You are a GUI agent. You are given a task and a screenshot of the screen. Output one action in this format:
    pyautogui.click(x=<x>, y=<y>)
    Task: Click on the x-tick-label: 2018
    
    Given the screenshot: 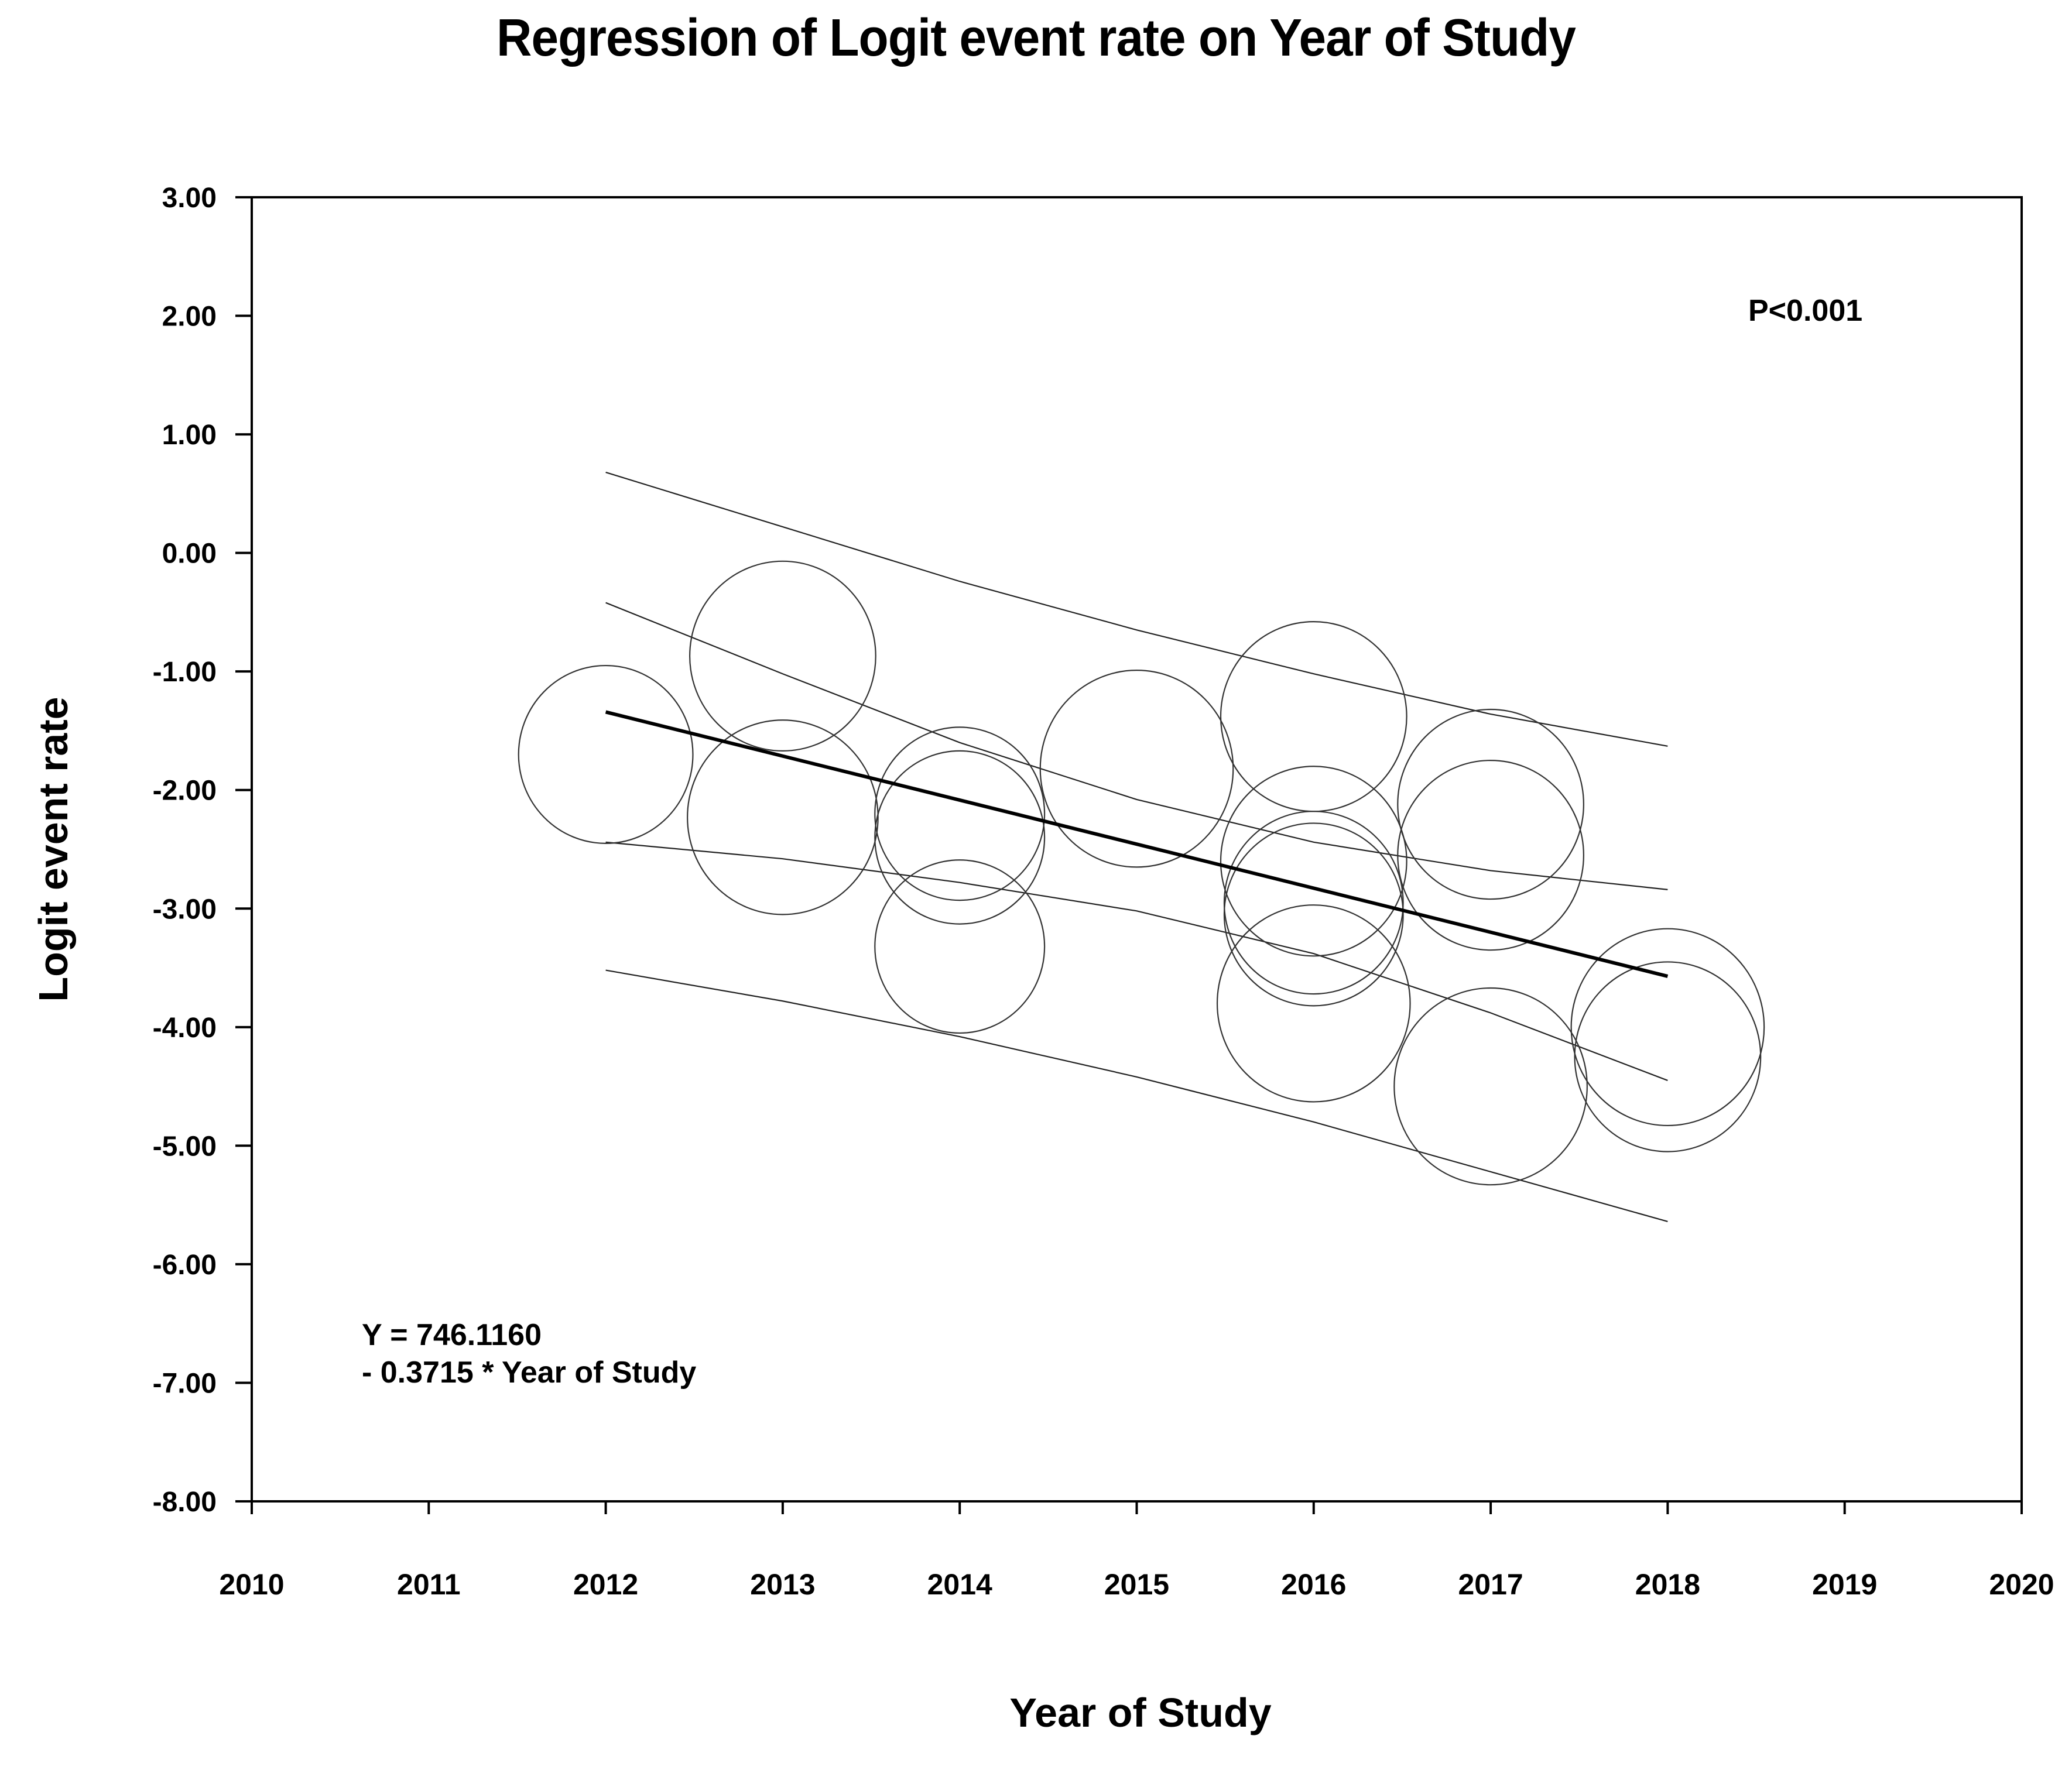 What is the action you would take?
    pyautogui.click(x=1667, y=1585)
    